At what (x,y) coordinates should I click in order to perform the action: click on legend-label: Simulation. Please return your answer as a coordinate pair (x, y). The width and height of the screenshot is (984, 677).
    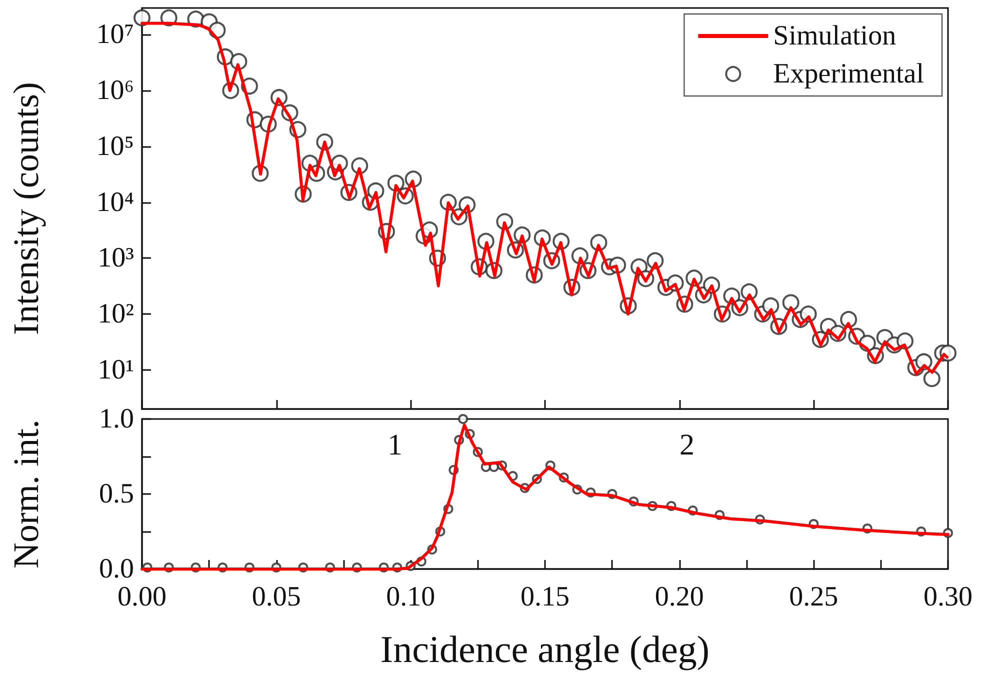
    Looking at the image, I should click on (834, 36).